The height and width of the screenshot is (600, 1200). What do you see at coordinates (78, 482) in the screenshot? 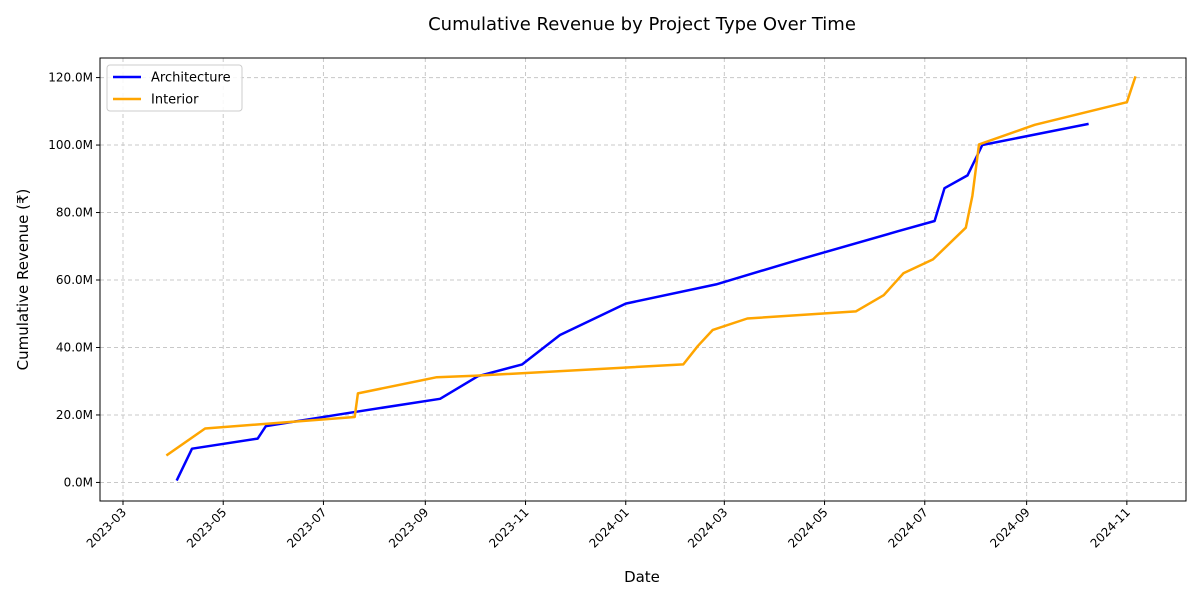
I see `y-tick-label: 0.0M` at bounding box center [78, 482].